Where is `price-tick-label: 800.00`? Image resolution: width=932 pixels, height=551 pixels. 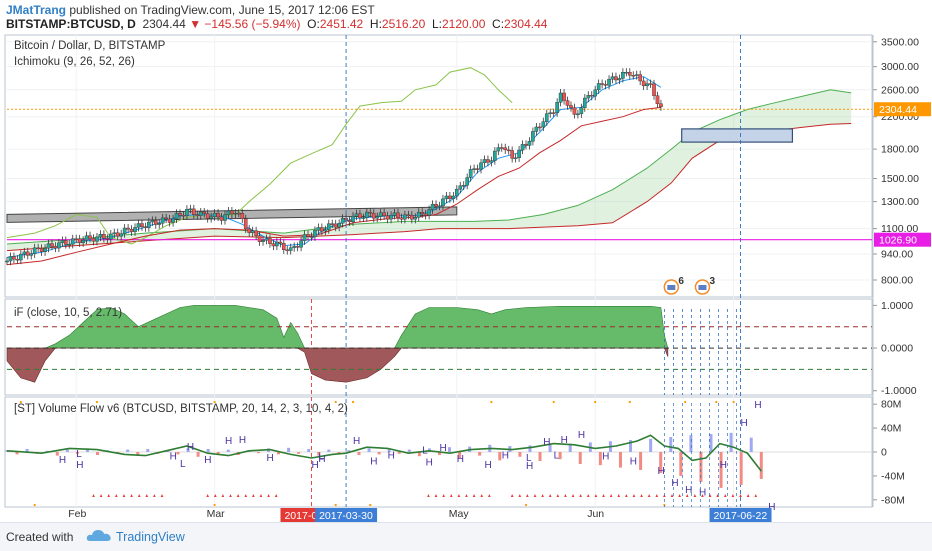 price-tick-label: 800.00 is located at coordinates (897, 280).